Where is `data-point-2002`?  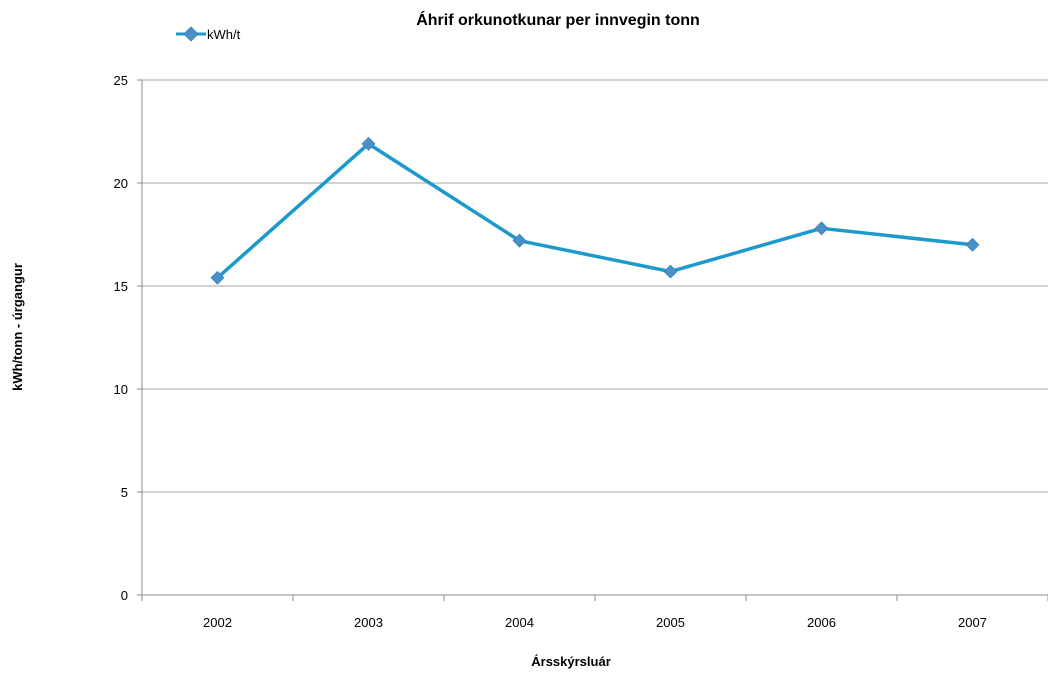 data-point-2002 is located at coordinates (217, 277).